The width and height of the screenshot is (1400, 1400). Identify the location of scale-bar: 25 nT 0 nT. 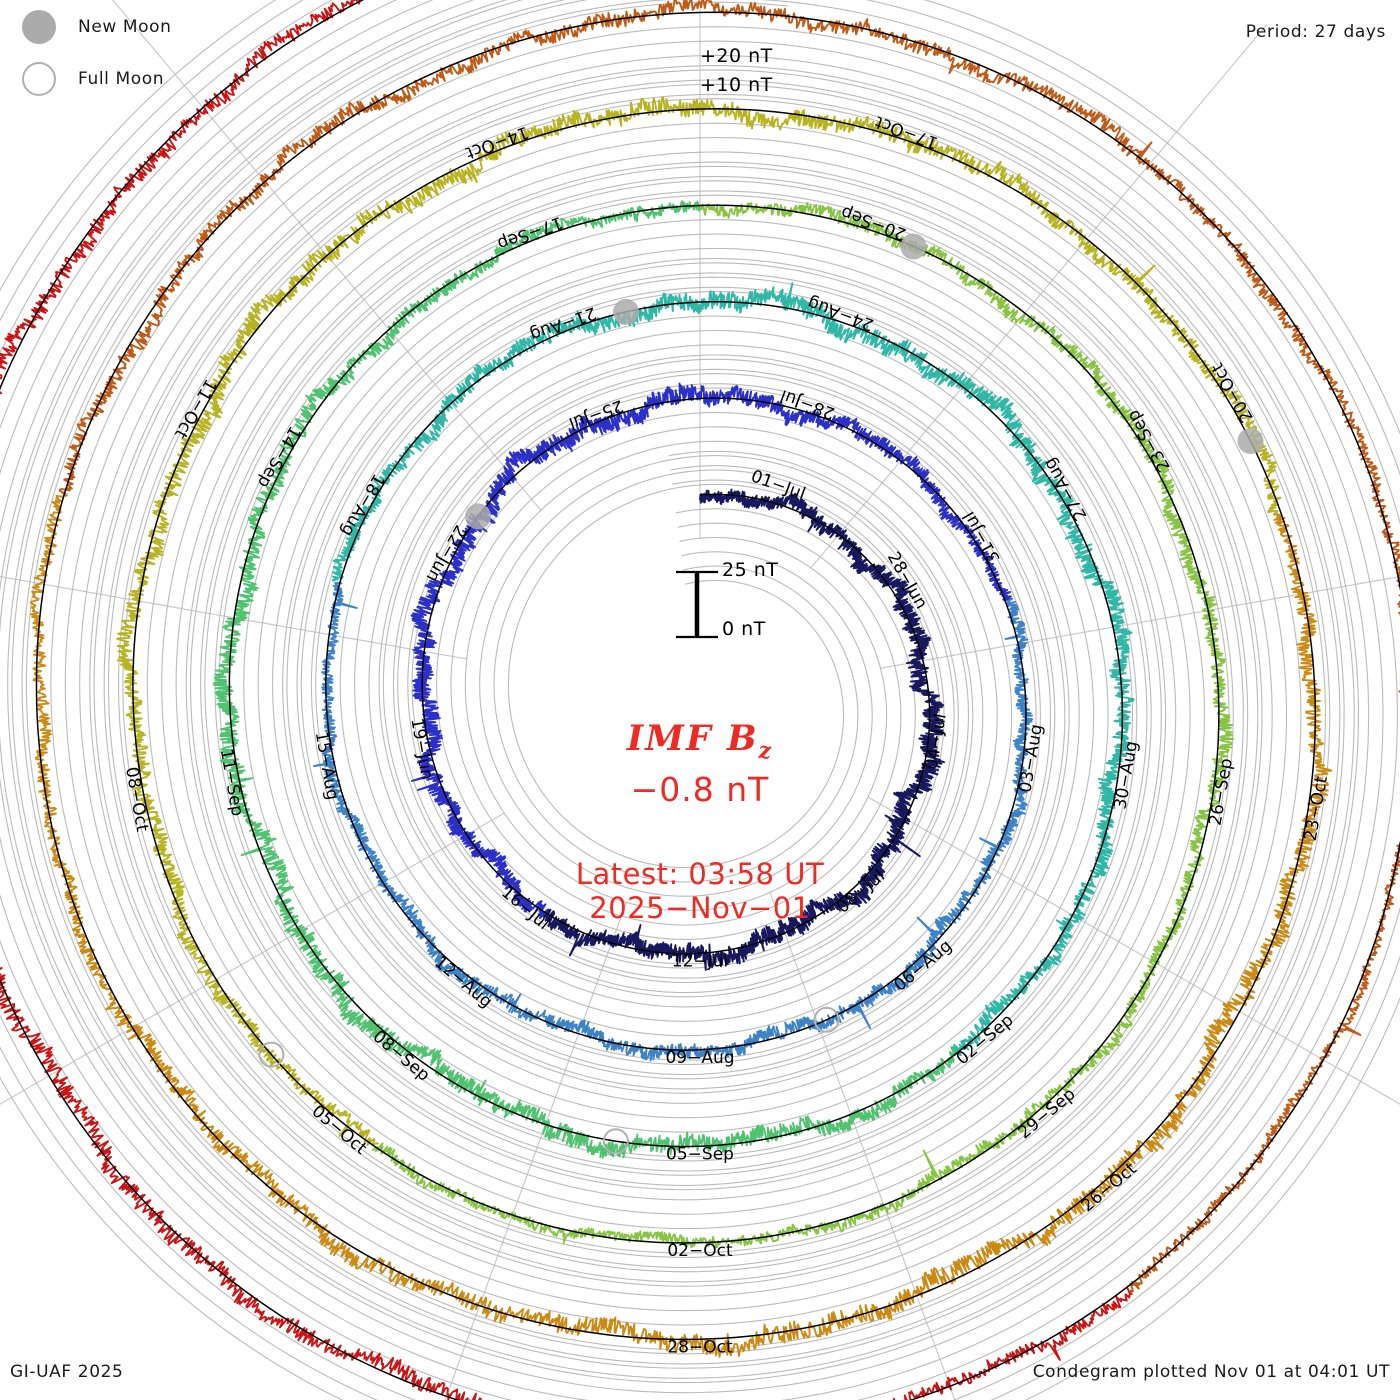
(772, 602).